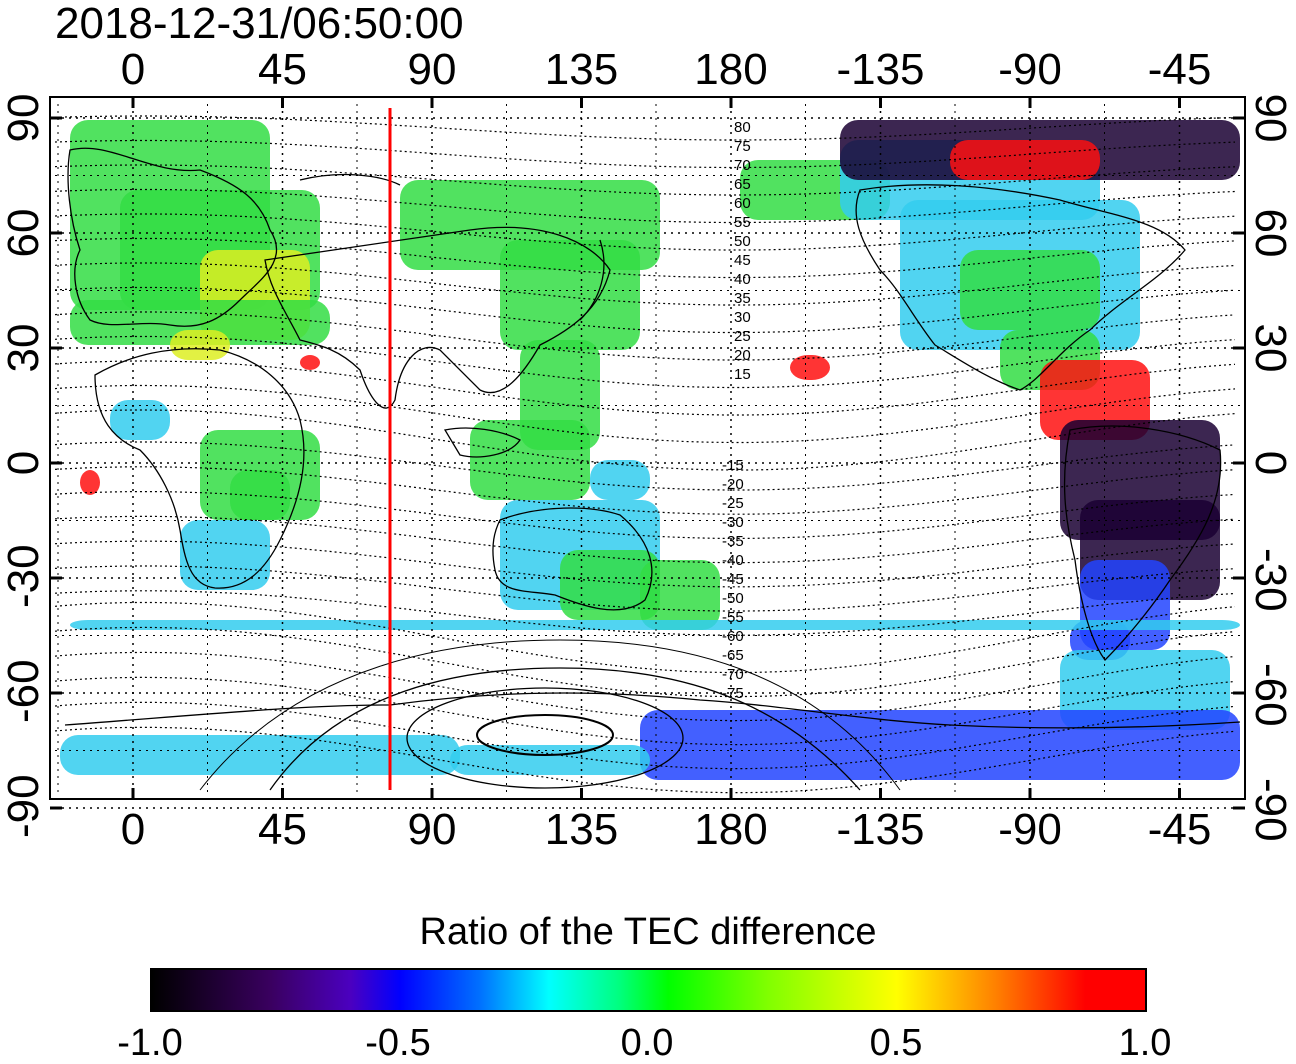  Describe the element at coordinates (733, 560) in the screenshot. I see `contour-label: -40` at that location.